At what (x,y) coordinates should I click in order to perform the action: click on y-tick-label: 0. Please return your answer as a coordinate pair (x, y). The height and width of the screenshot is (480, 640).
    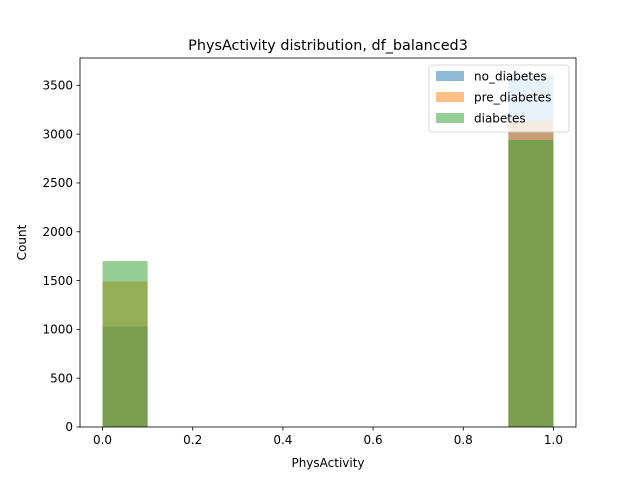
    Looking at the image, I should click on (69, 427).